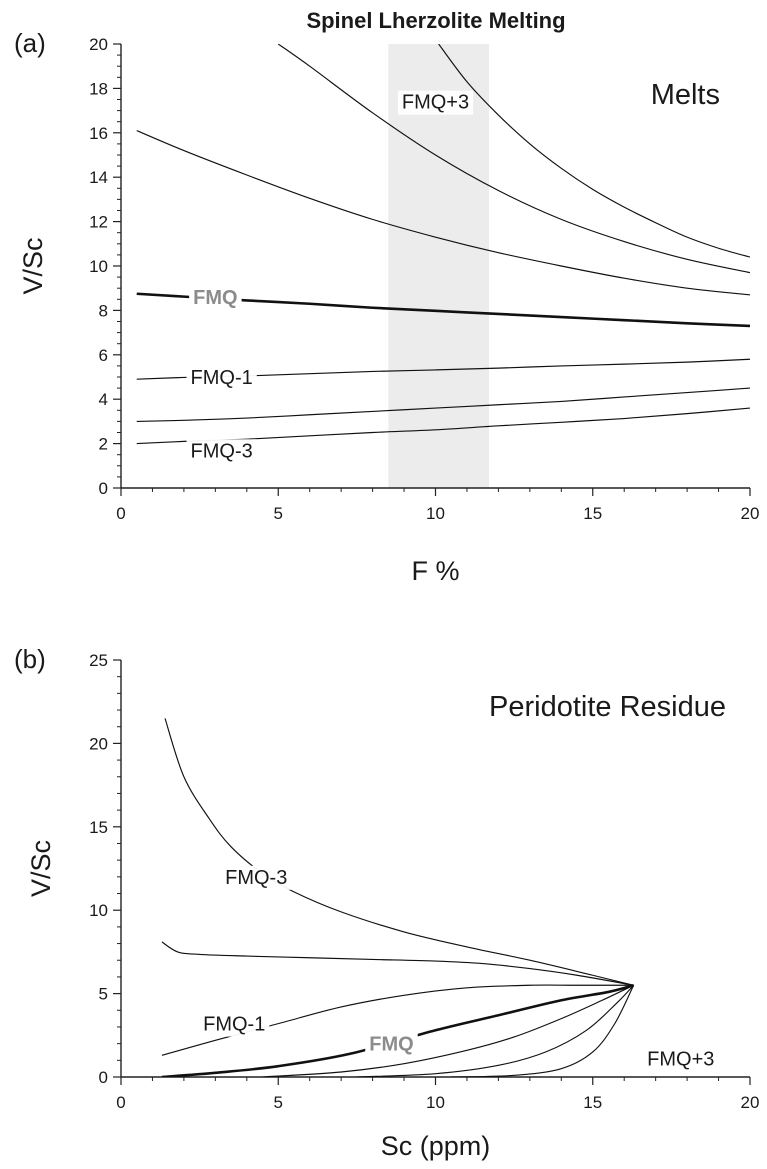  I want to click on y-tick-label: 12, so click(98, 222).